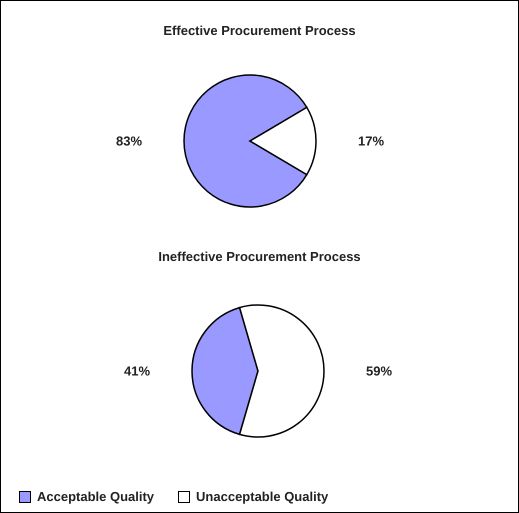  Describe the element at coordinates (137, 371) in the screenshot. I see `data-label: 41%` at that location.